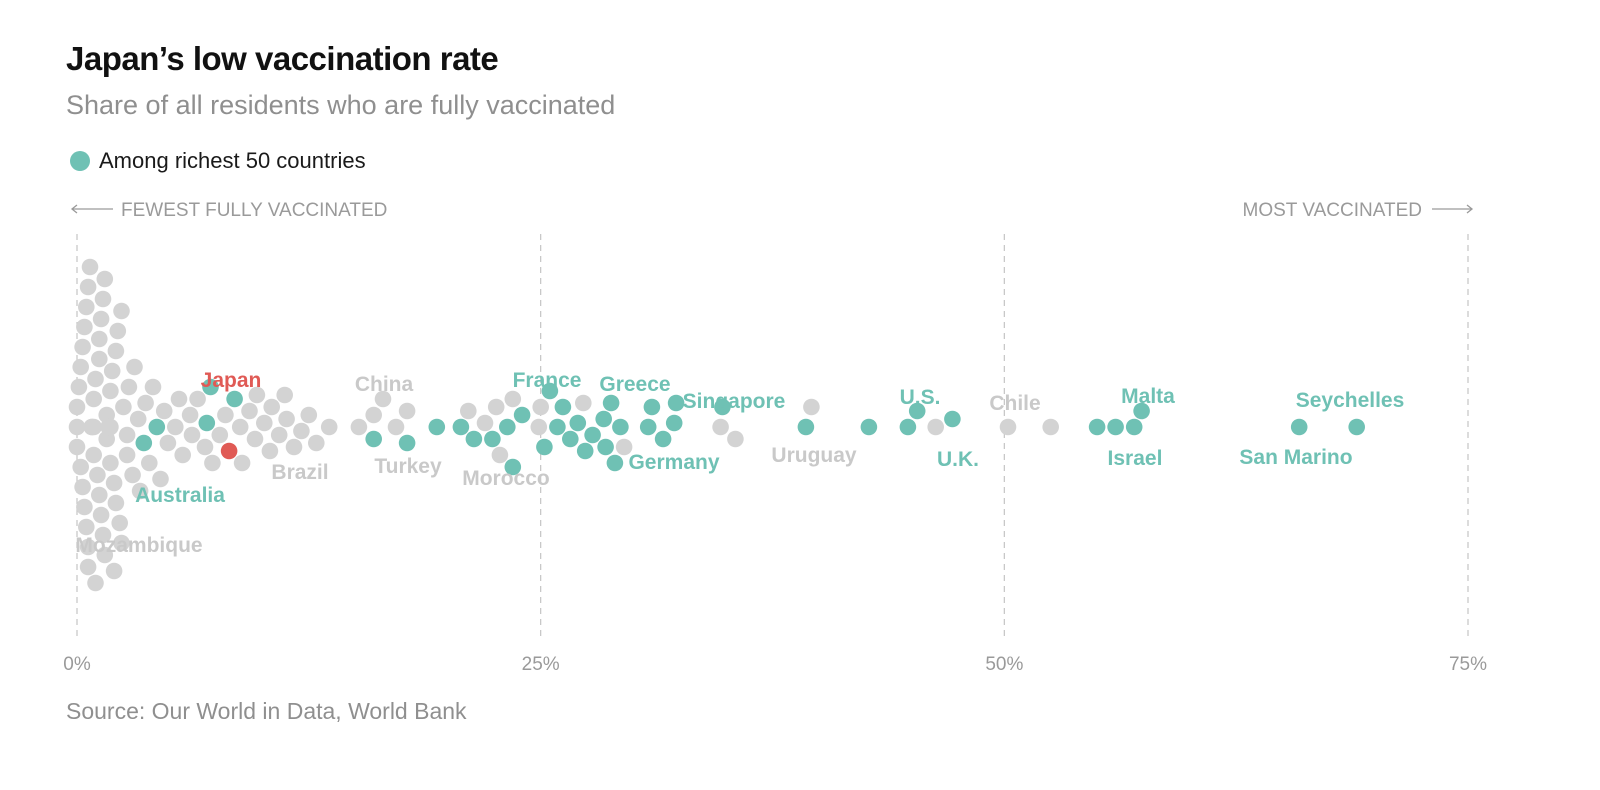  Describe the element at coordinates (506, 478) in the screenshot. I see `label-morocco: Morocco` at that location.